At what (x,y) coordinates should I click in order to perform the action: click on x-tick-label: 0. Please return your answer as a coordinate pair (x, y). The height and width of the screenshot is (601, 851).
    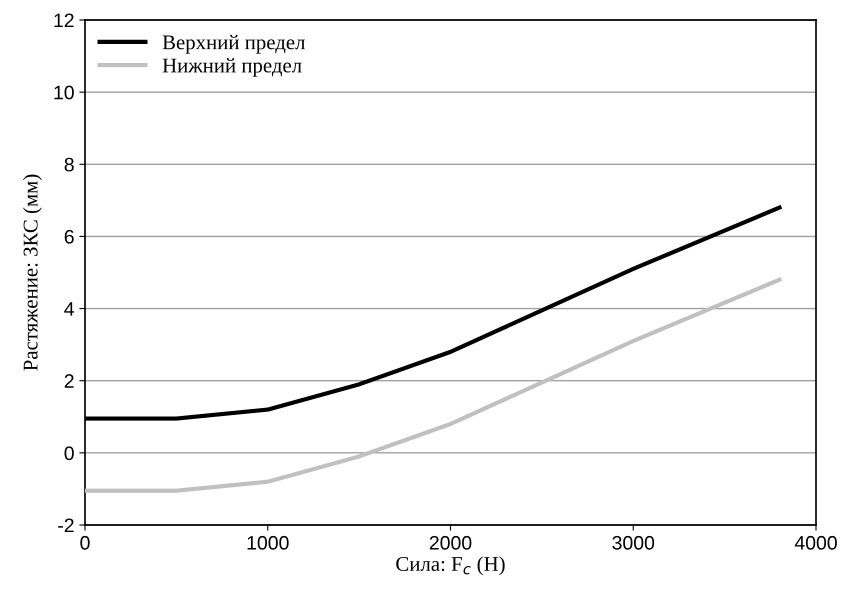
    Looking at the image, I should click on (85, 543).